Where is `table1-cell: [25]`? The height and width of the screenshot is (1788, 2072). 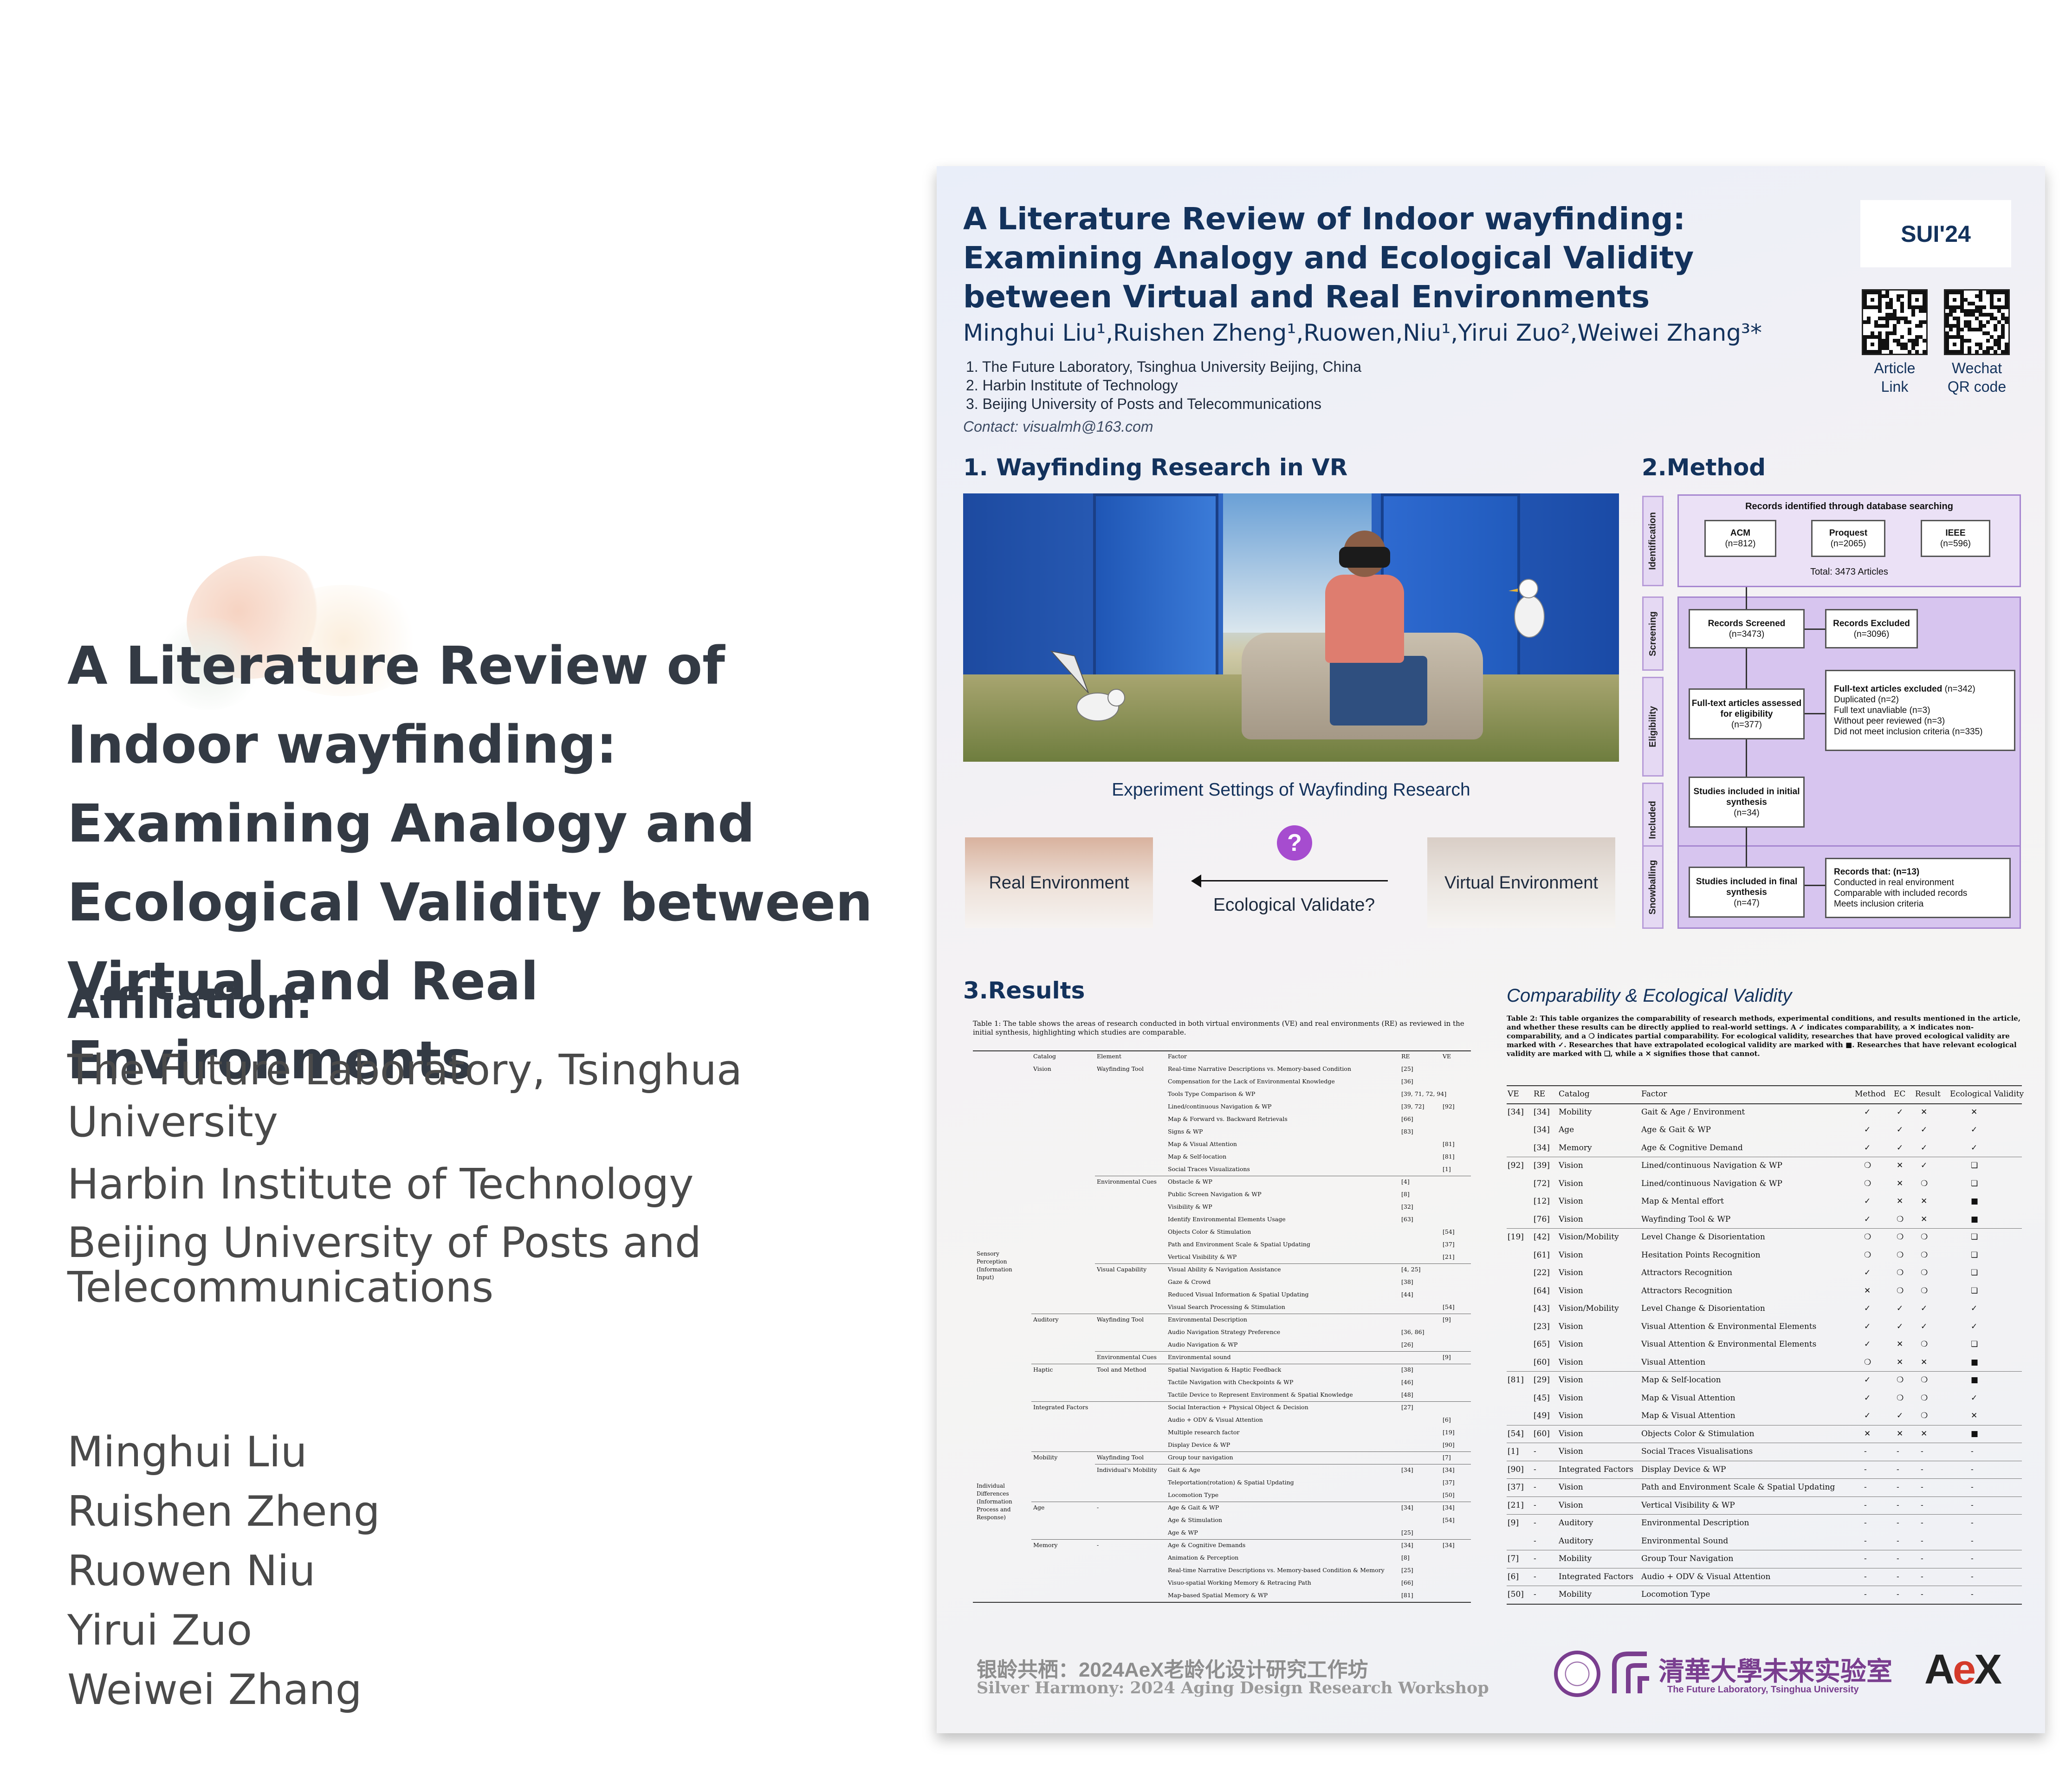 table1-cell: [25] is located at coordinates (1407, 1068).